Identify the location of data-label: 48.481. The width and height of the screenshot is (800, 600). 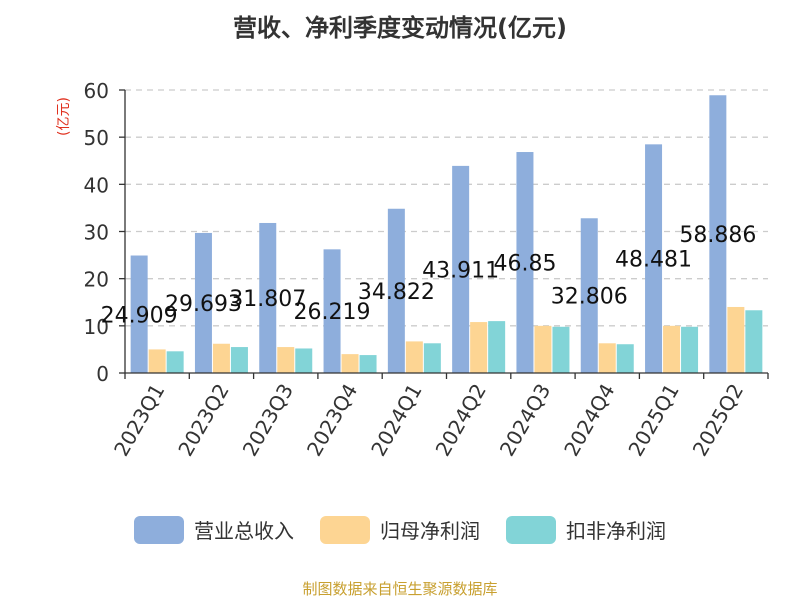
(653, 260).